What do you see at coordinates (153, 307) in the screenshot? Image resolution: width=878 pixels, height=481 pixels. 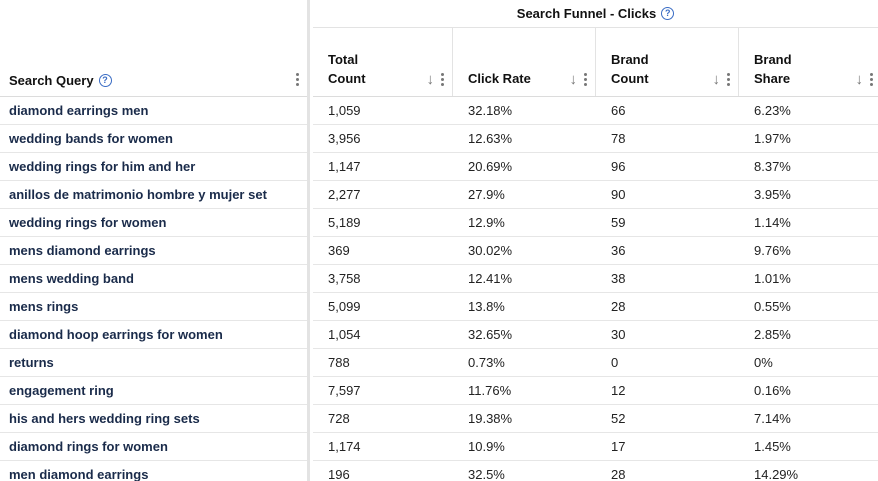 I see `table-row: mens rings` at bounding box center [153, 307].